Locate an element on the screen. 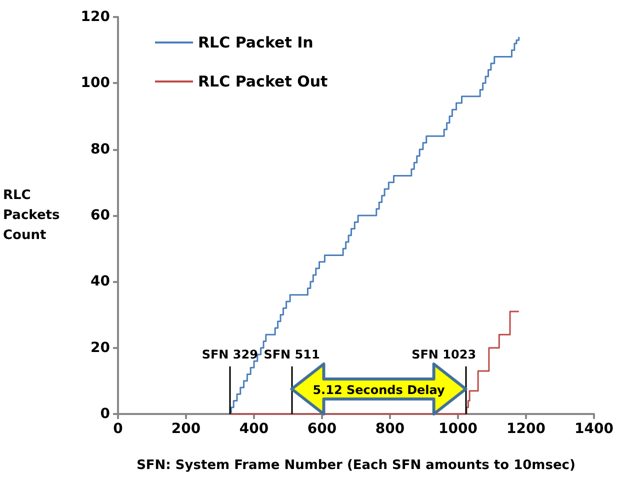 This screenshot has height=494, width=629. y-tick-label: 100 is located at coordinates (95, 83).